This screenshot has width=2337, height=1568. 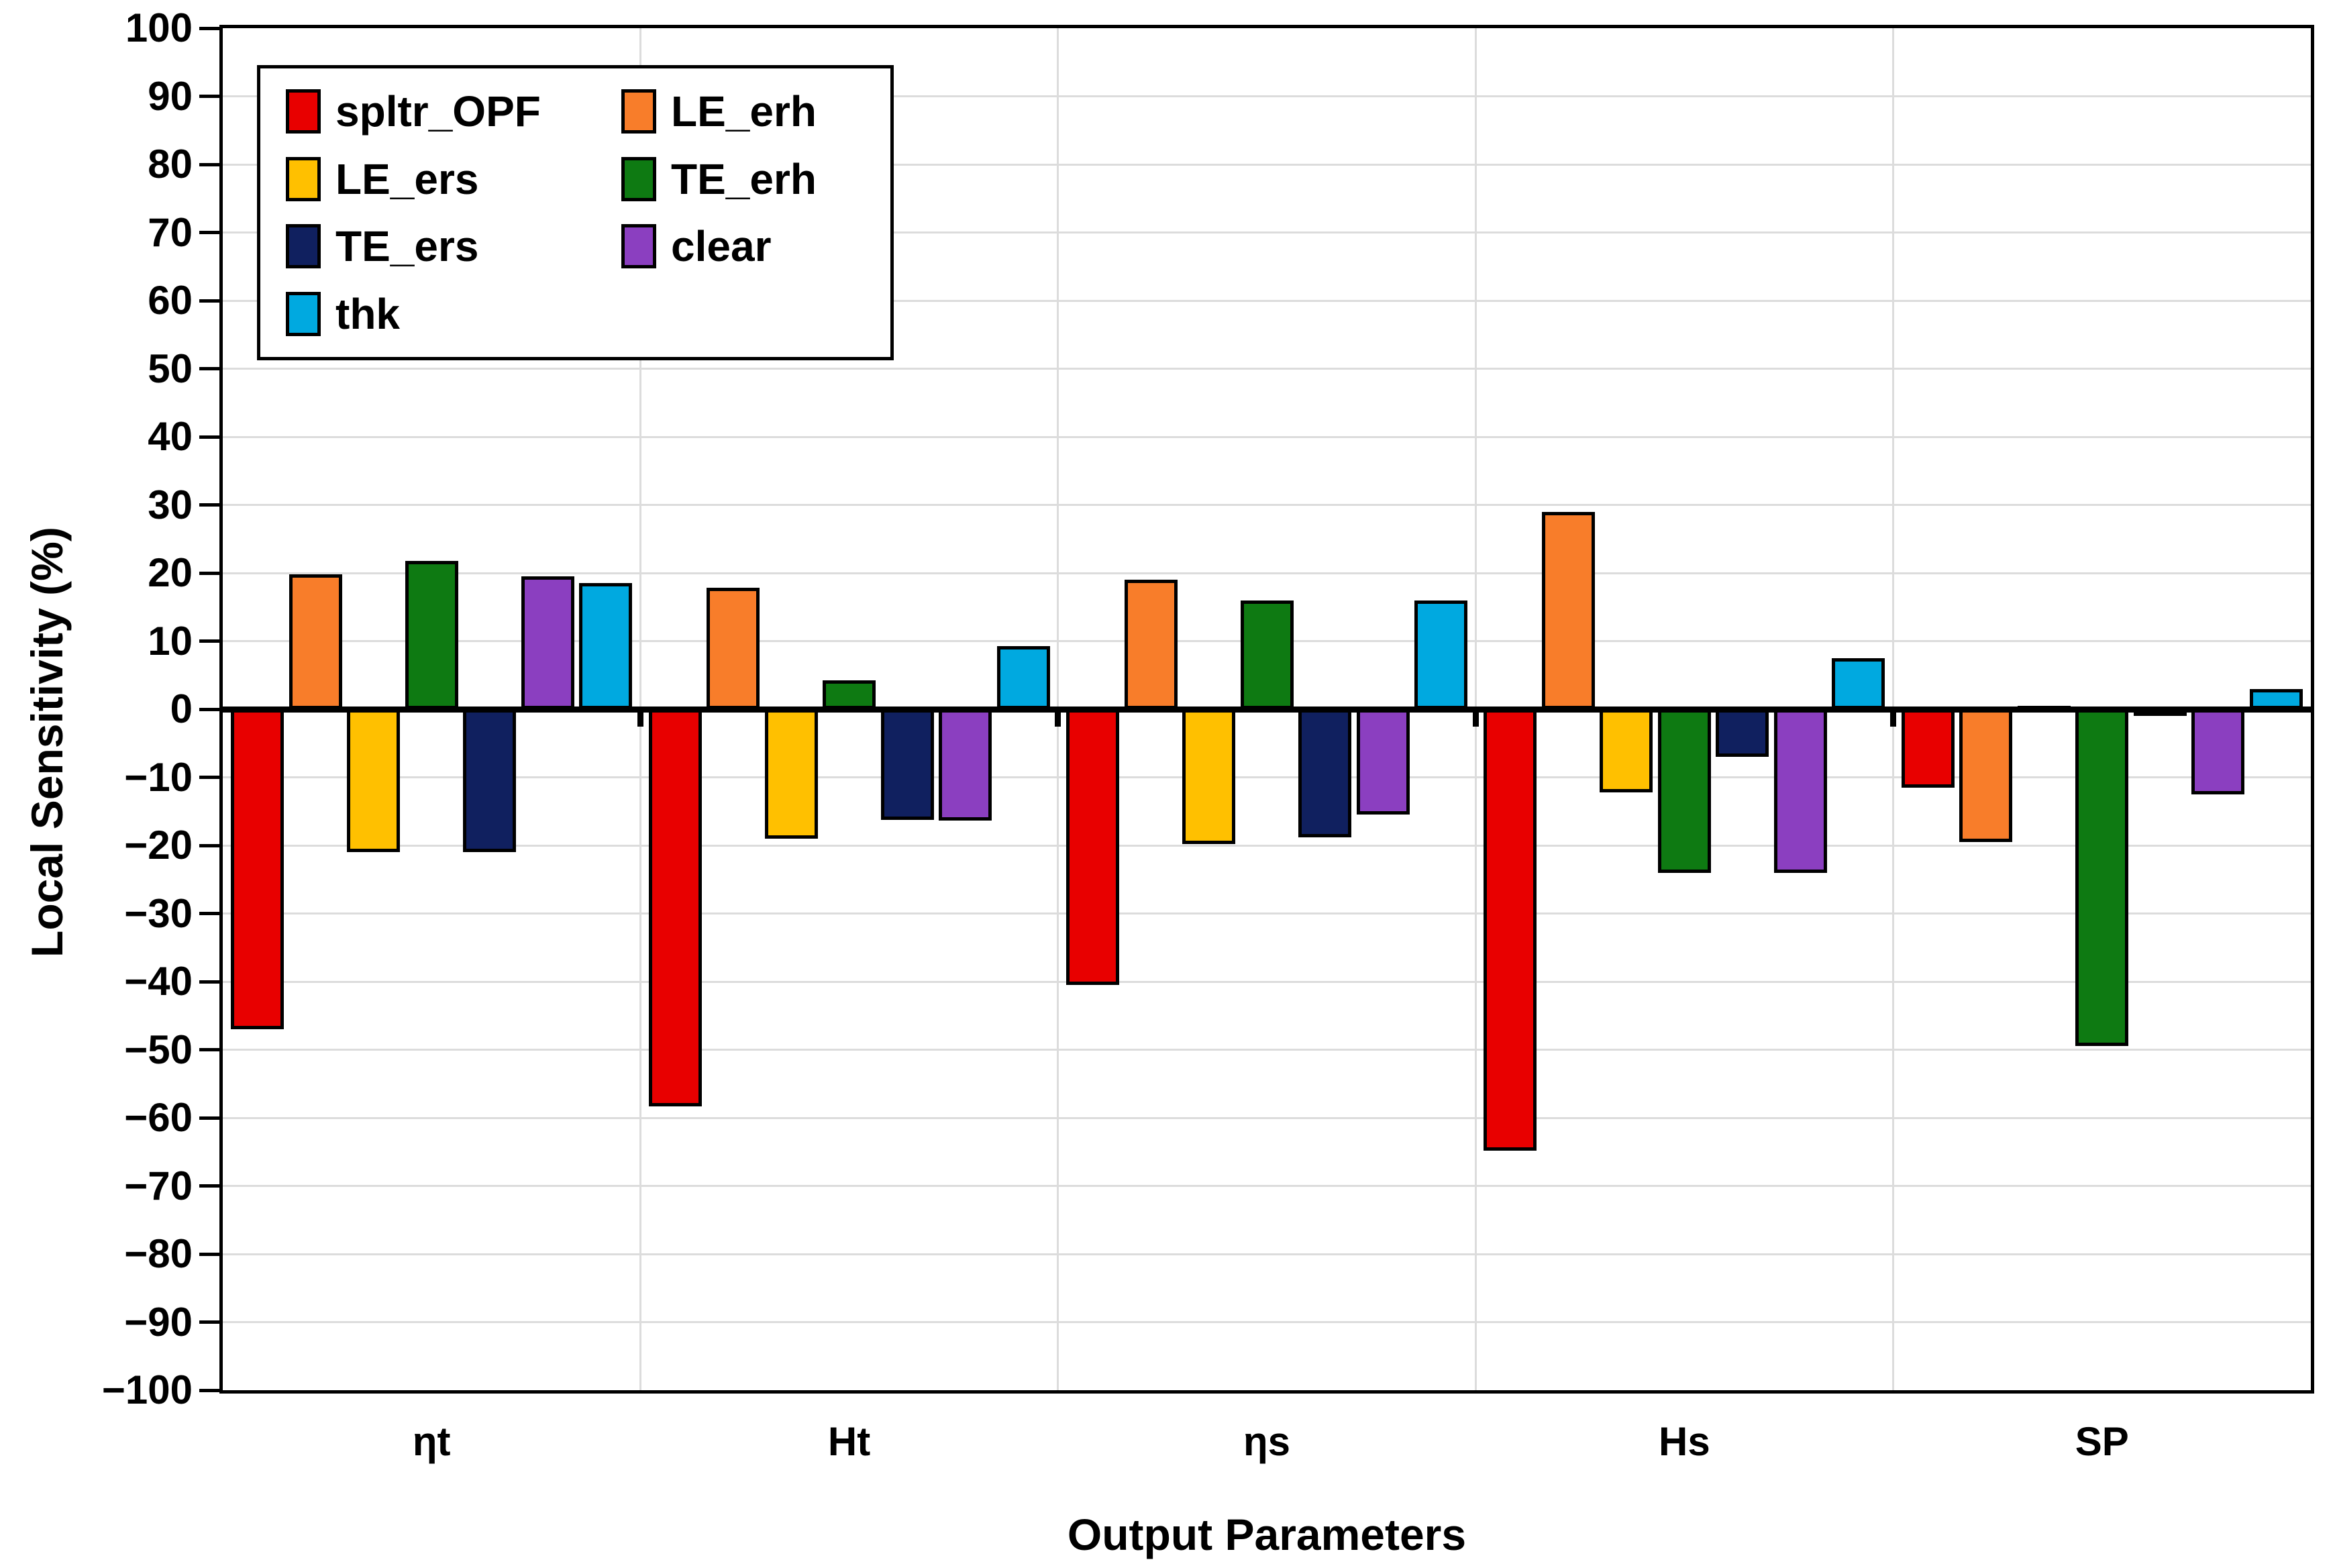 I want to click on legend-swatch-clear, so click(x=638, y=246).